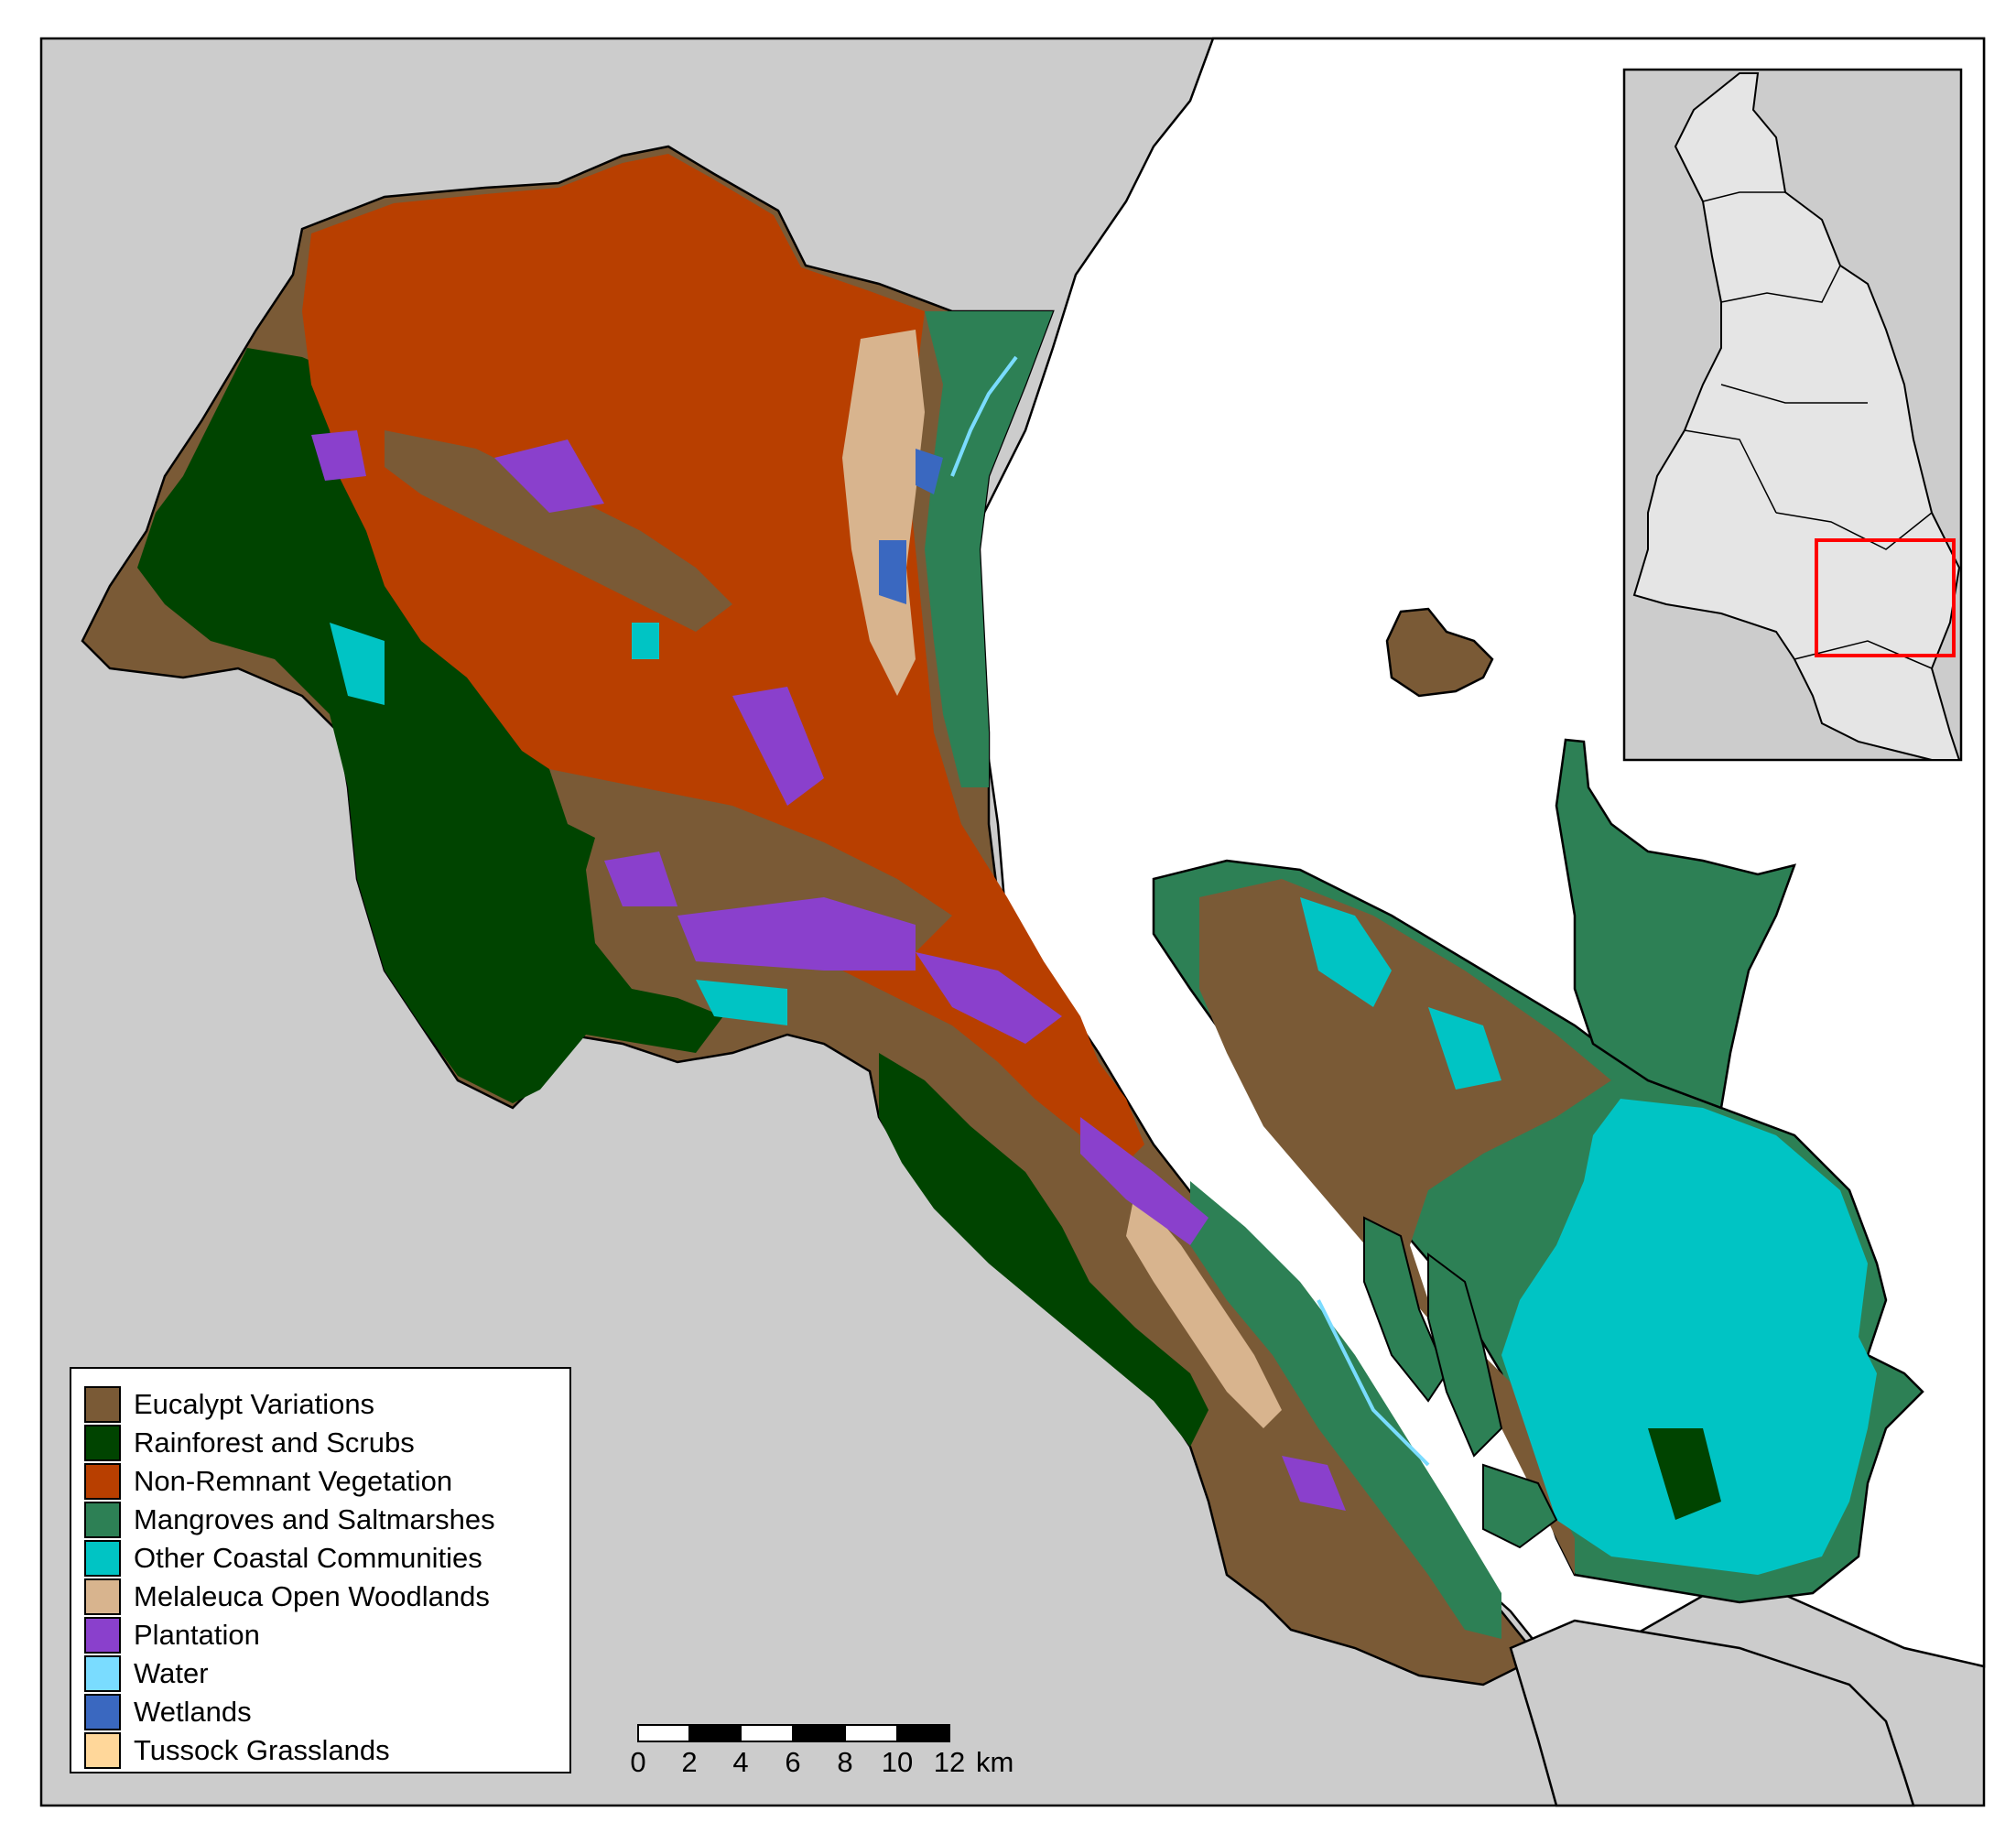  Describe the element at coordinates (1044, 1250) in the screenshot. I see `rainforest-region-south` at that location.